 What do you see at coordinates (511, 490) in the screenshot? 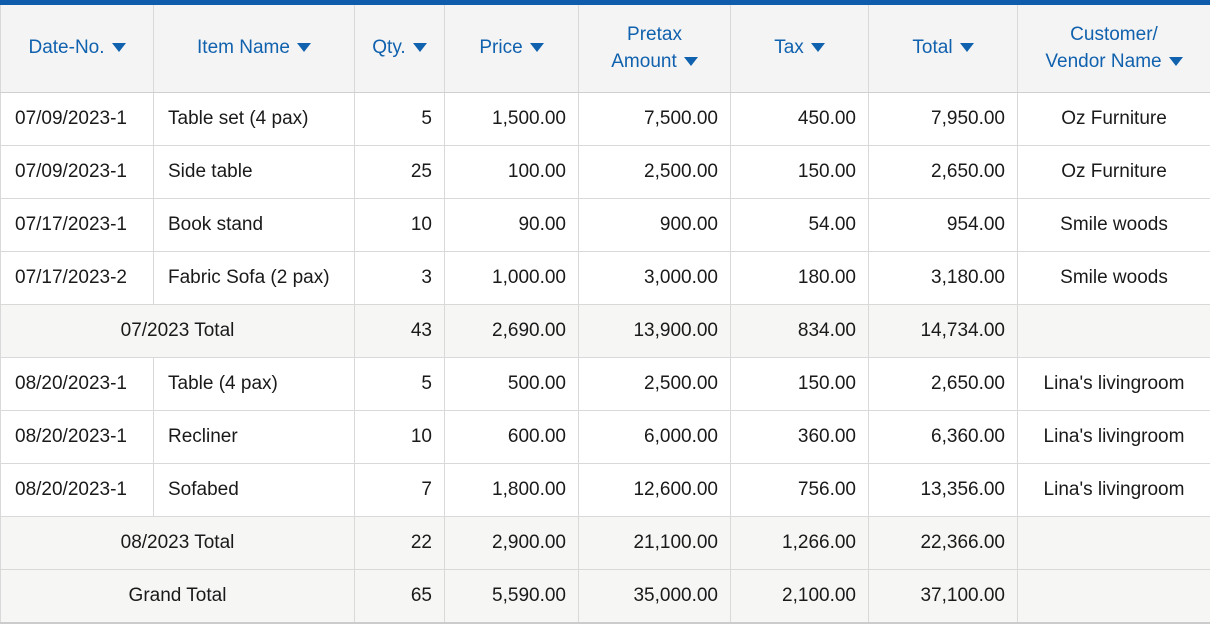
I see `cell-price: 1,800.00` at bounding box center [511, 490].